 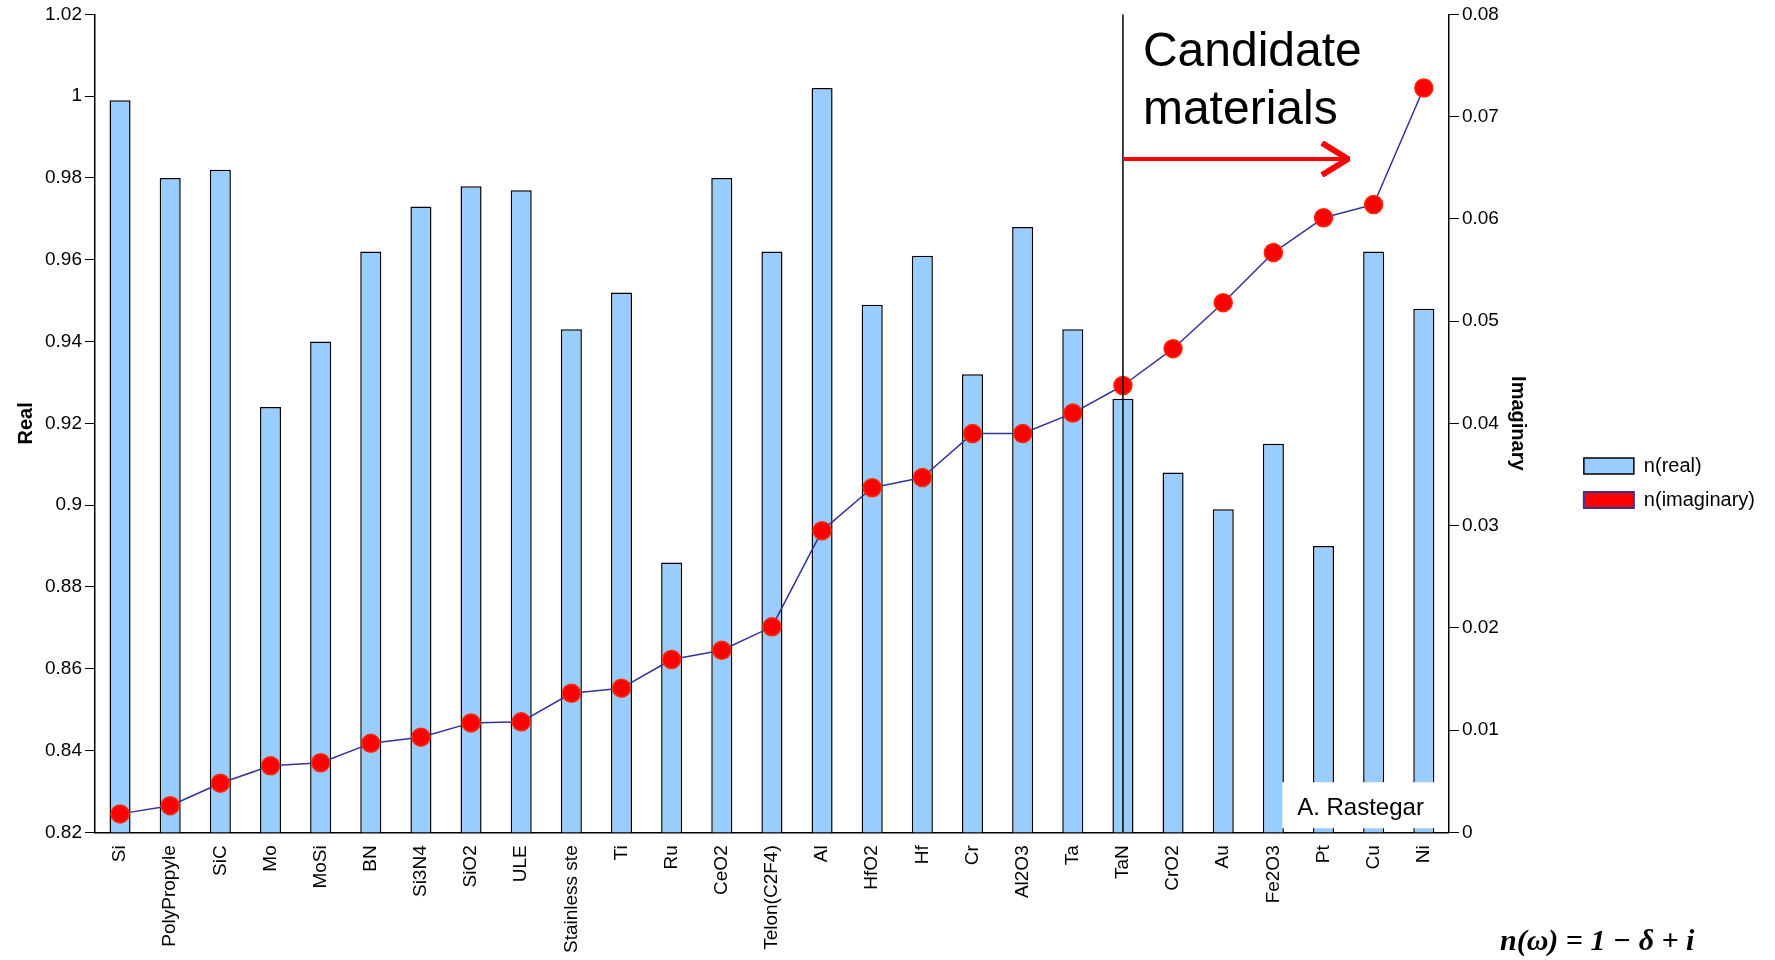 I want to click on x-tick-label: Cu, so click(x=1372, y=857).